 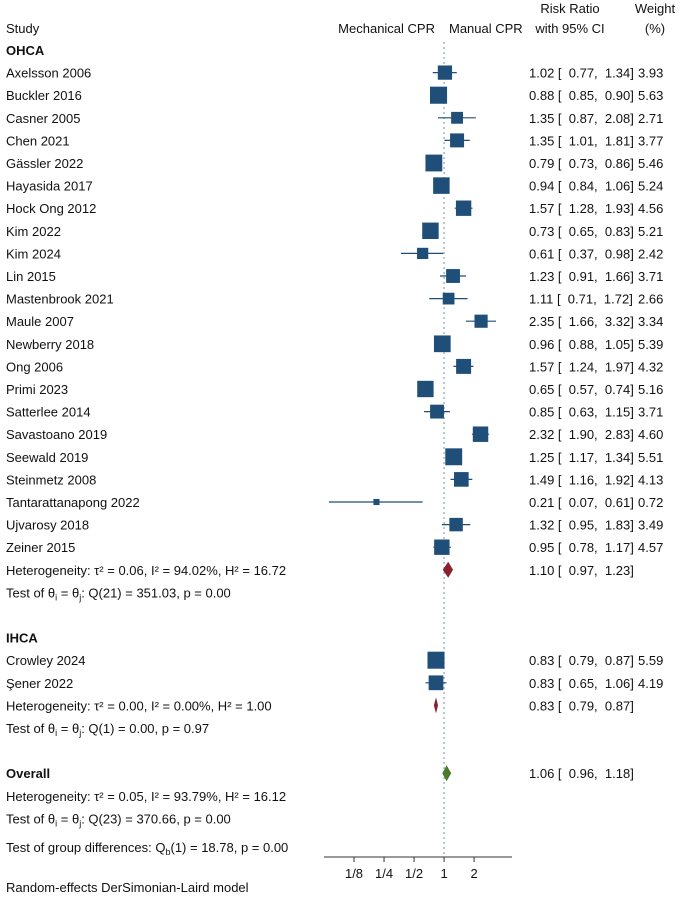 What do you see at coordinates (60, 299) in the screenshot?
I see `study-label: Mastenbrook 2021` at bounding box center [60, 299].